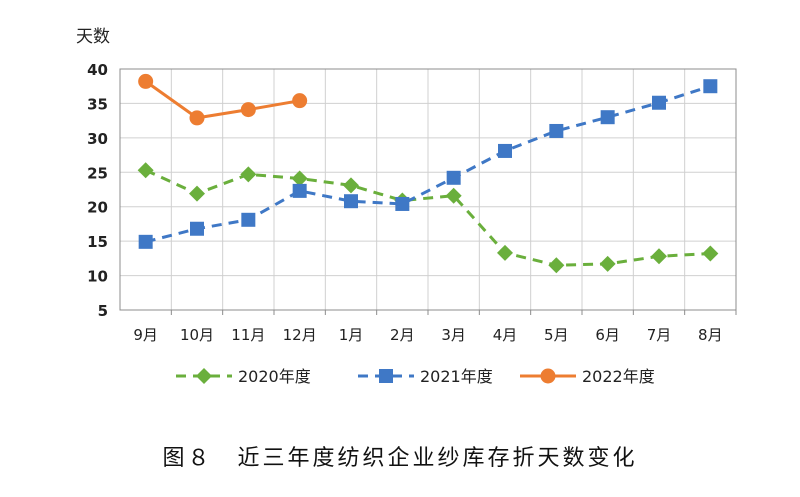 This screenshot has height=497, width=800. I want to click on y-axis: 5 10 15 20 25 30 35 40, so click(97, 190).